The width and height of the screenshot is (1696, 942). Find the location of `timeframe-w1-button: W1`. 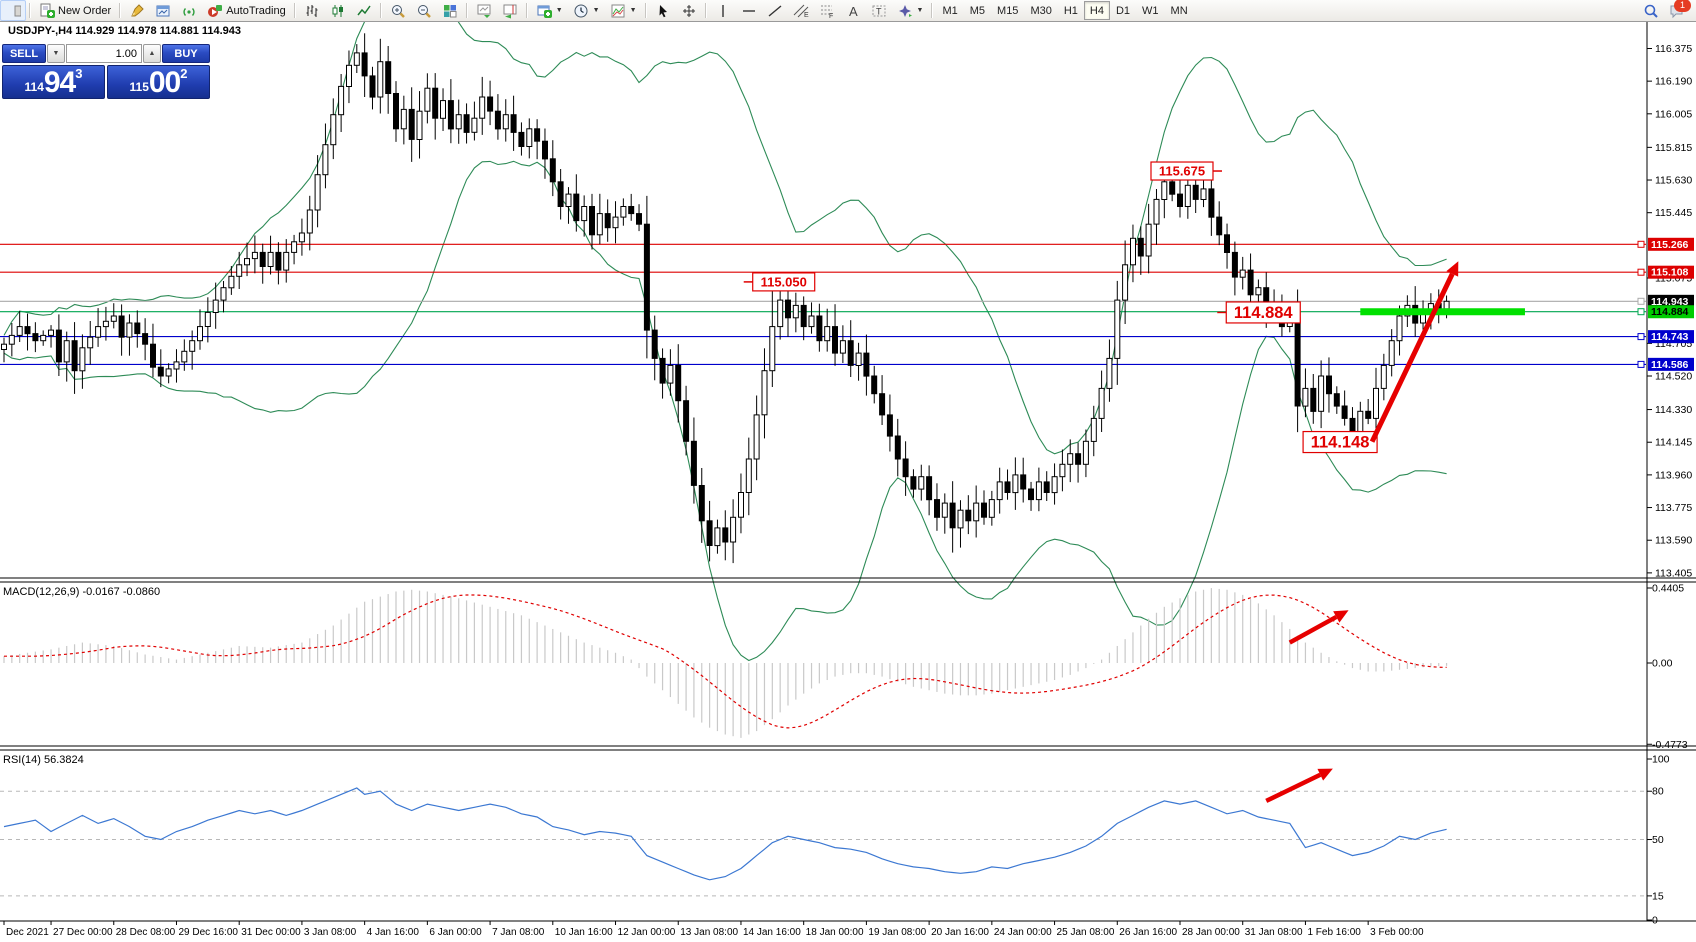

timeframe-w1-button: W1 is located at coordinates (1150, 10).